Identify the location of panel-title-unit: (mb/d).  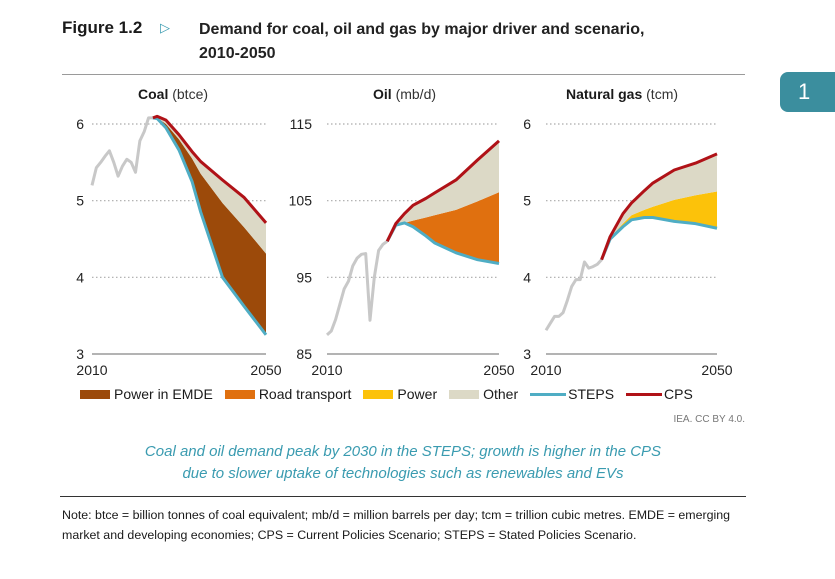
(416, 94).